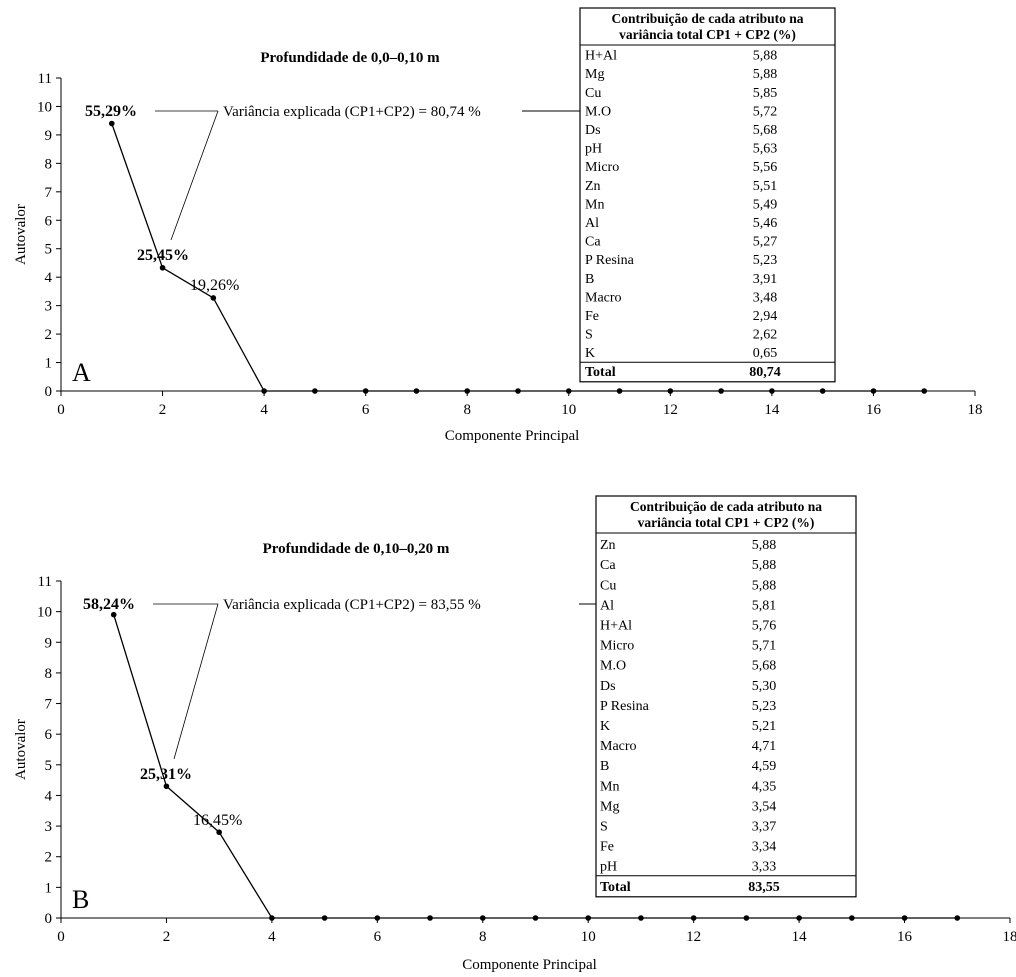 This screenshot has width=1016, height=977. I want to click on contribution-value: 5,21, so click(764, 726).